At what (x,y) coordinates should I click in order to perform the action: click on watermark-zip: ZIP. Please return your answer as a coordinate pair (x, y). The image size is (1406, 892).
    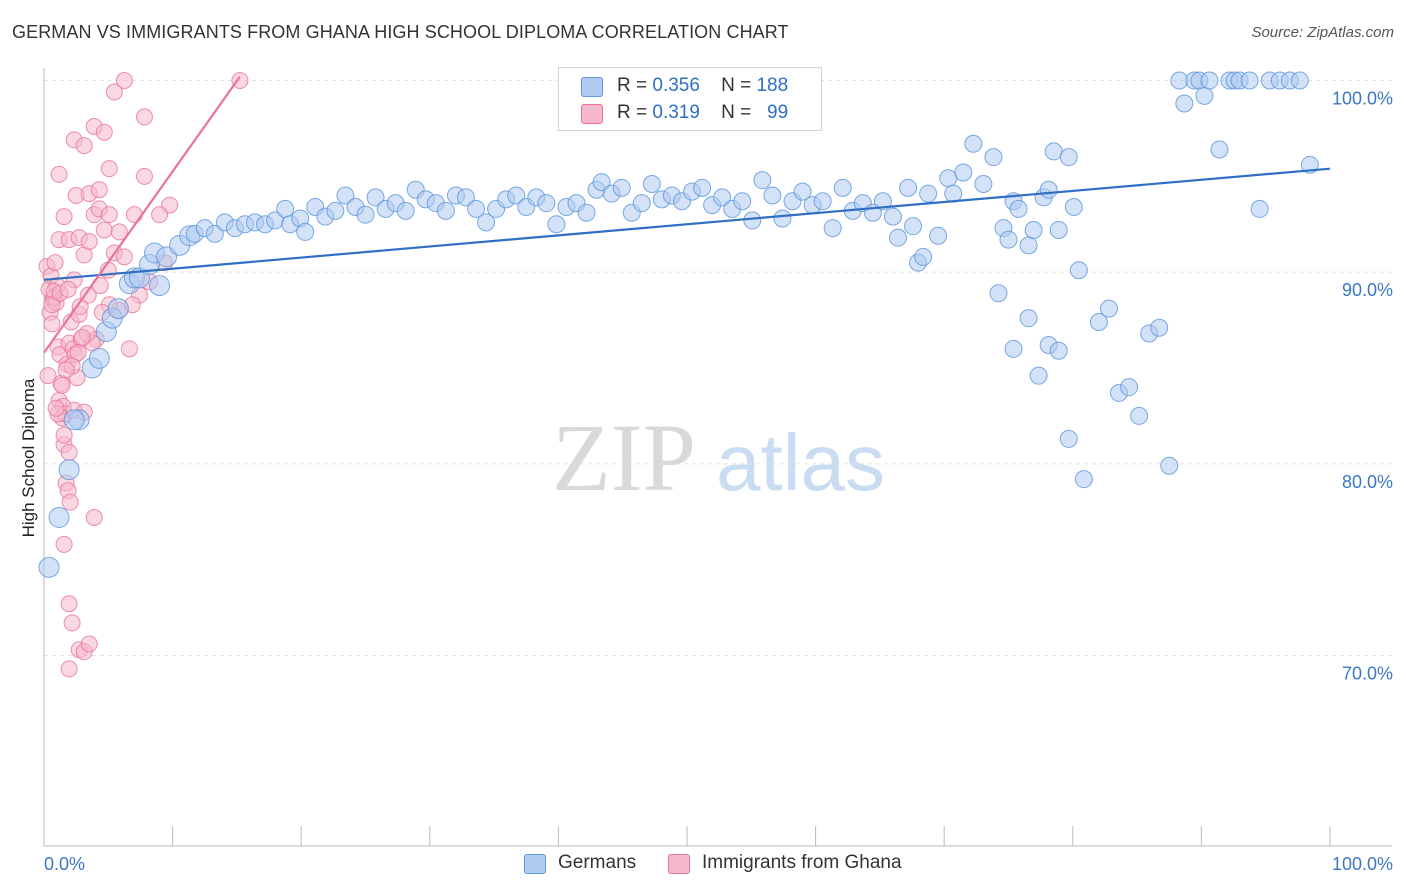
    Looking at the image, I should click on (624, 457).